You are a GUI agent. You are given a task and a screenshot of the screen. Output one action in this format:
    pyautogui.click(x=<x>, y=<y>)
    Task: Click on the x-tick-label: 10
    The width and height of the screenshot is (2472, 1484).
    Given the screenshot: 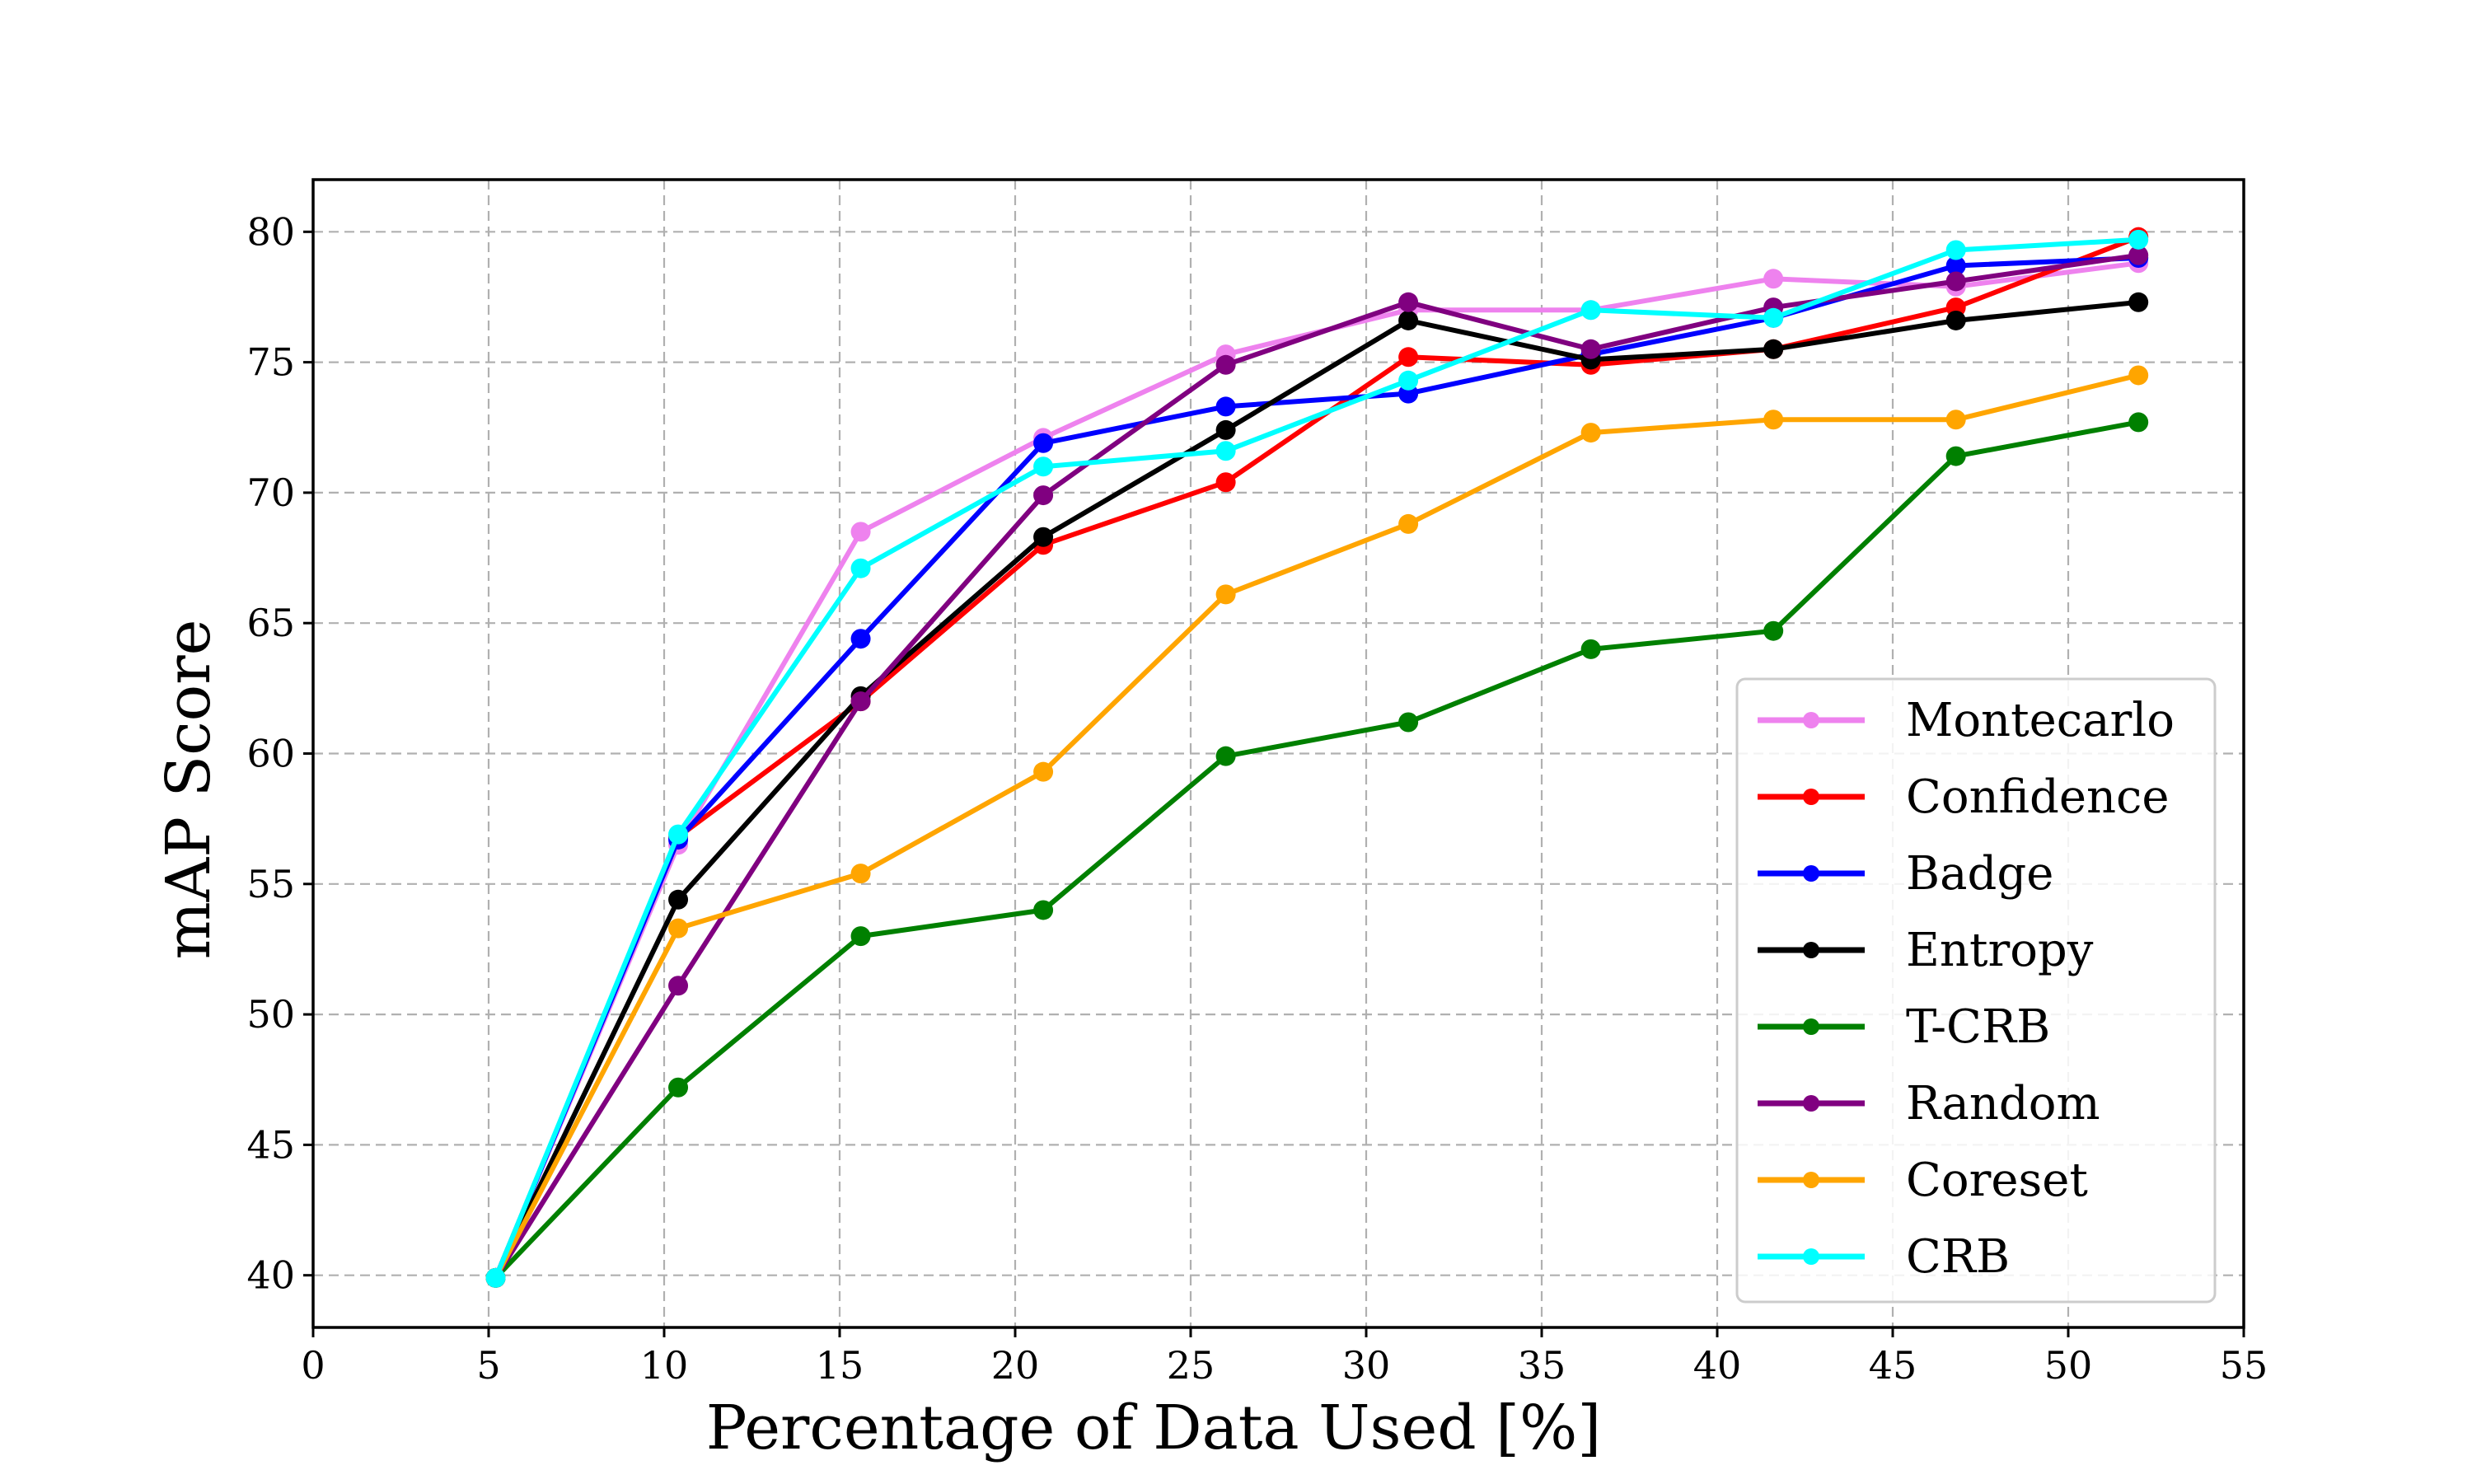 What is the action you would take?
    pyautogui.click(x=664, y=1365)
    